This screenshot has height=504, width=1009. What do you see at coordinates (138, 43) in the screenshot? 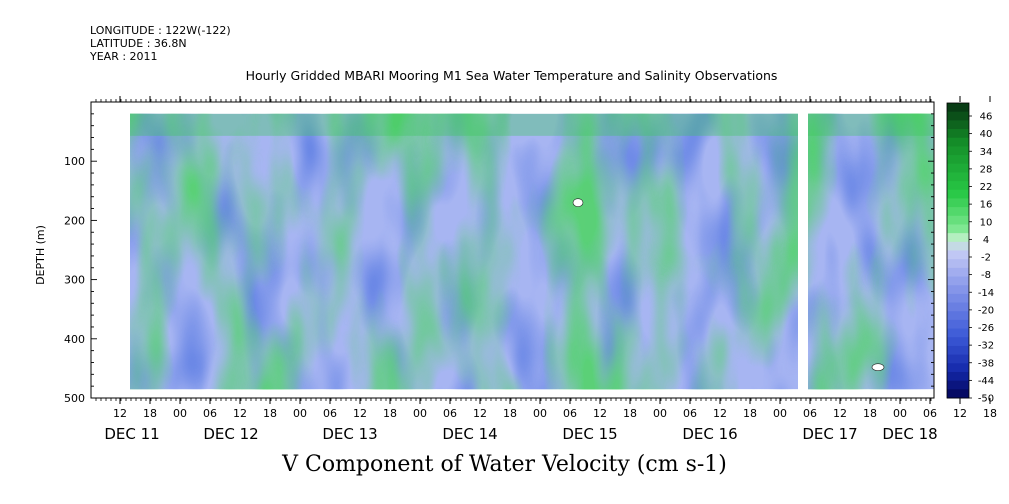
I see `latitude-label: LATITUDE : 36.8N` at bounding box center [138, 43].